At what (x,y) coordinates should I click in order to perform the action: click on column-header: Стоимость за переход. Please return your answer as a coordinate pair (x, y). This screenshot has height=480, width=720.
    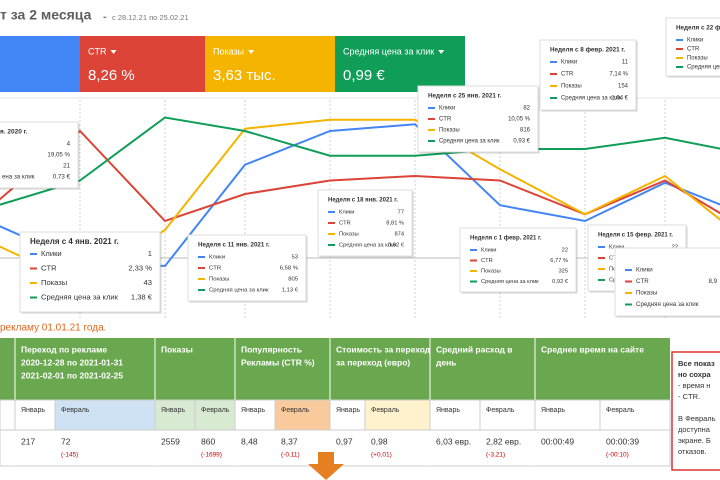
    Looking at the image, I should click on (383, 349).